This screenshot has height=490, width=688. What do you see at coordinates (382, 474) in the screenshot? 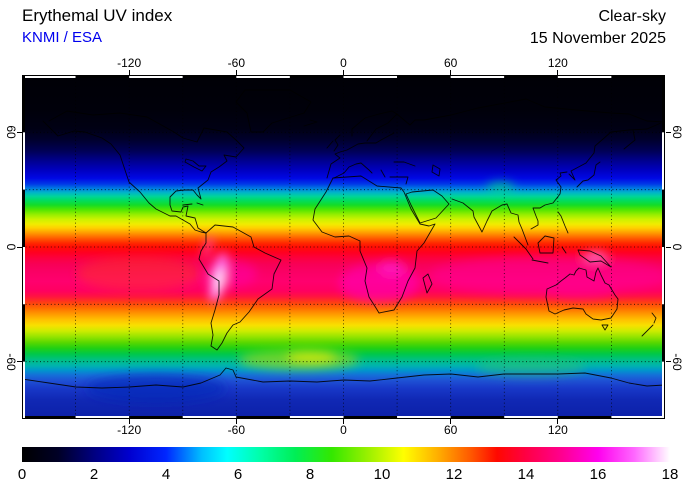
I see `colorbar-tick-label: 10` at bounding box center [382, 474].